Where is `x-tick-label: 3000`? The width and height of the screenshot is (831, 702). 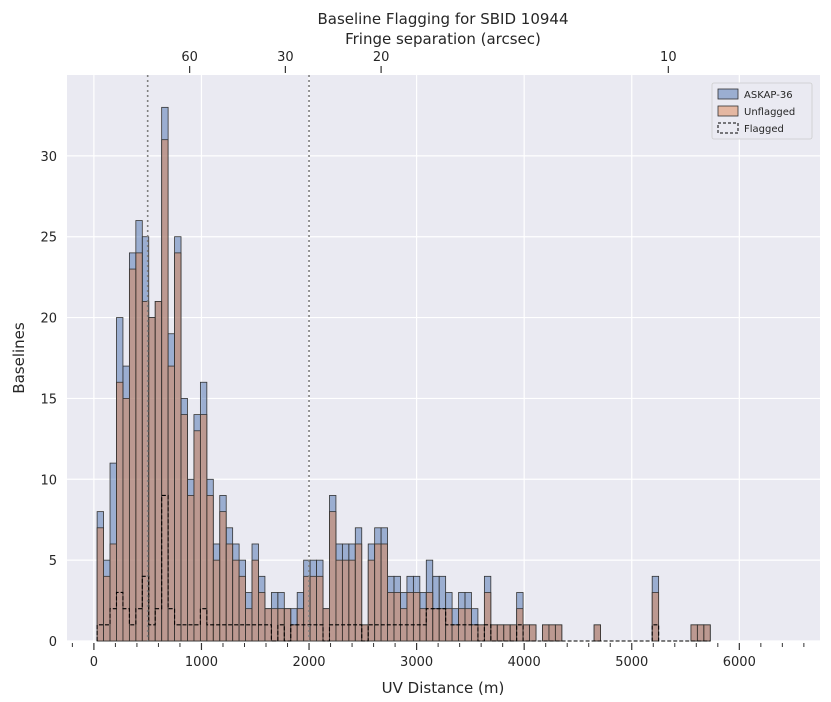
x-tick-label: 3000 is located at coordinates (416, 662).